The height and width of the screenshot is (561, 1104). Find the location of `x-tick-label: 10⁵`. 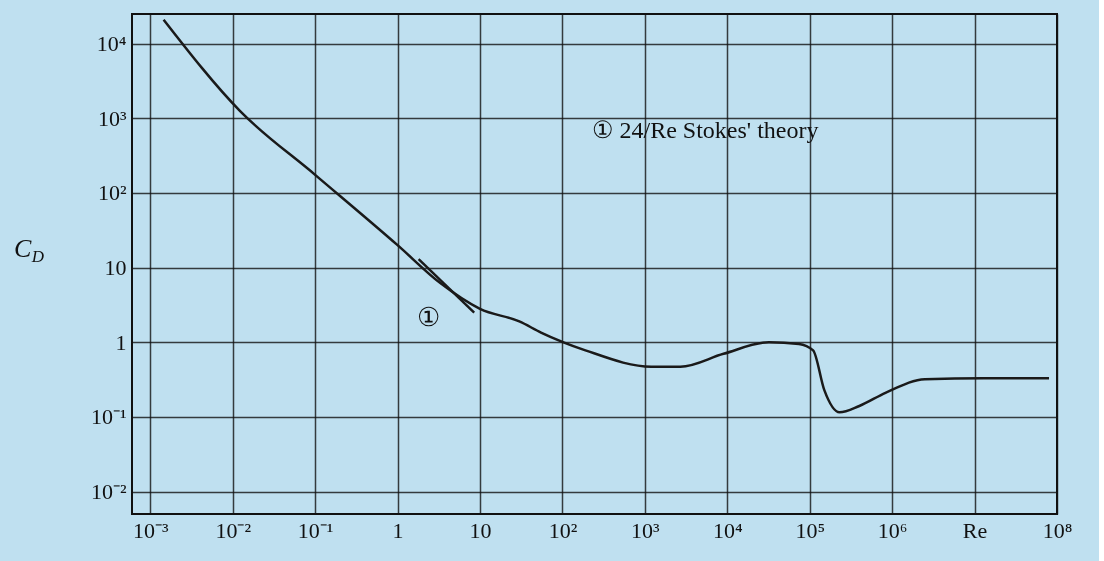

x-tick-label: 10⁵ is located at coordinates (810, 530).